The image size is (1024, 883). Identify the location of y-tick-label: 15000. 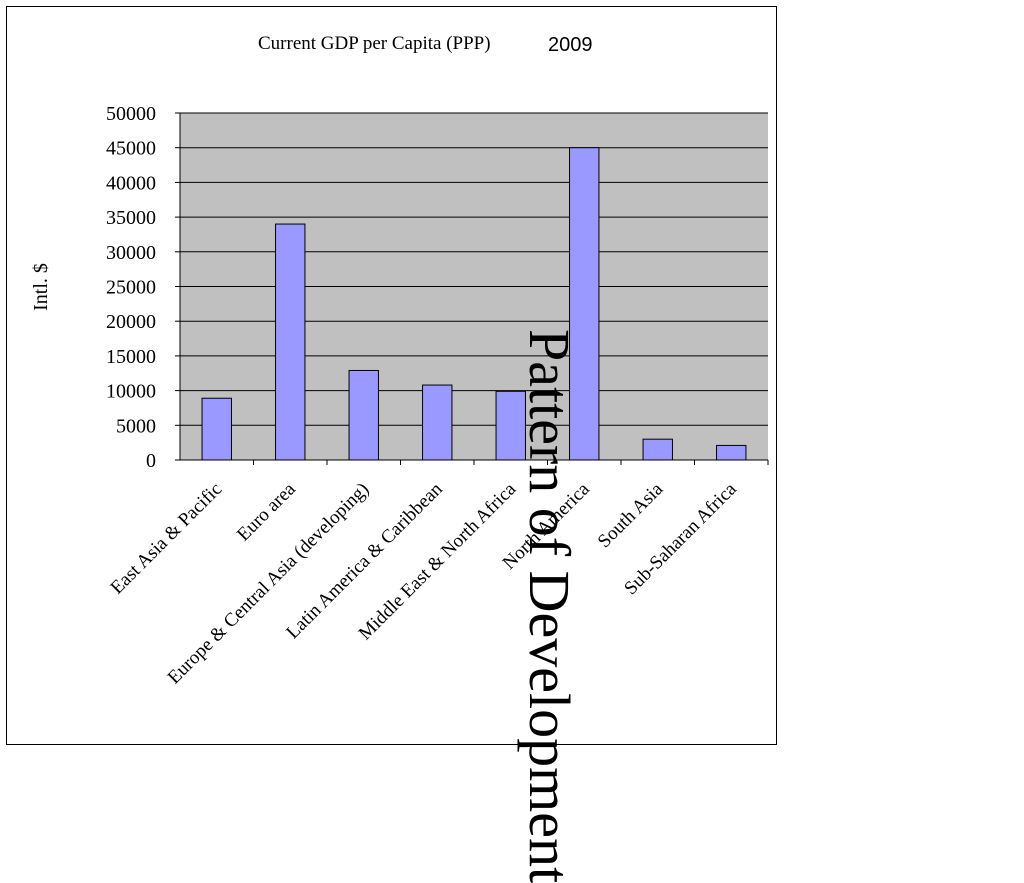
(131, 357).